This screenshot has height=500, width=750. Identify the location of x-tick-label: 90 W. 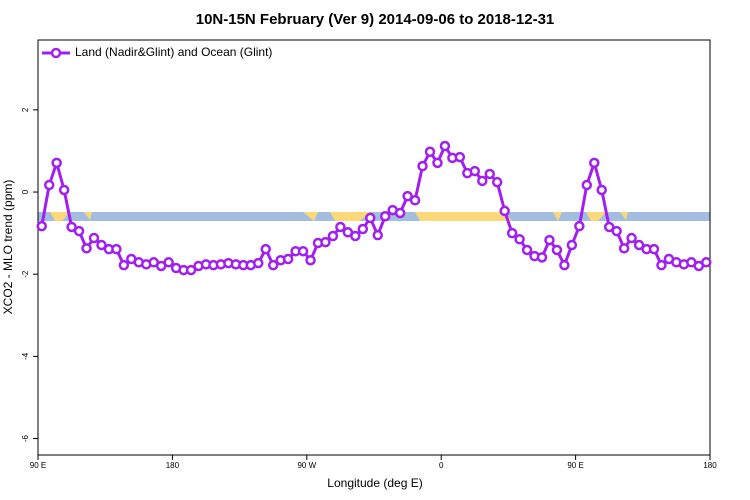
(306, 465).